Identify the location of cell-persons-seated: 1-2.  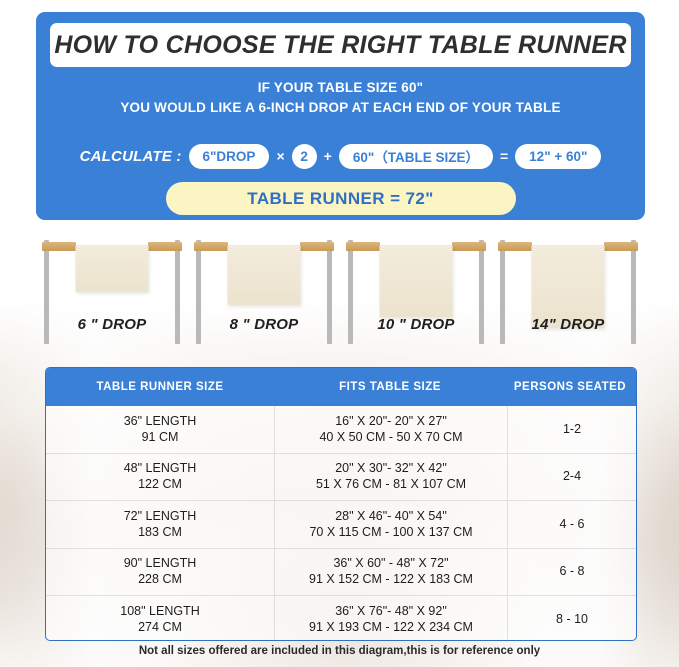
(572, 428).